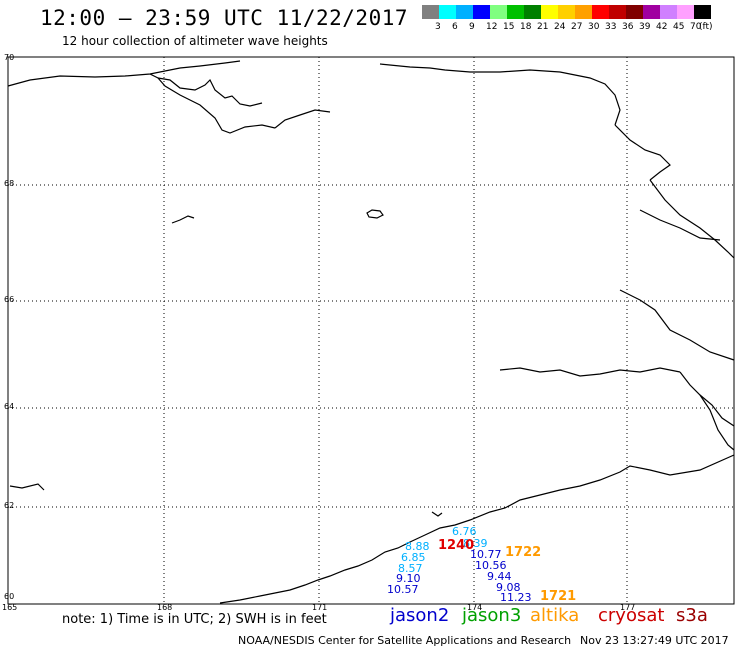 The image size is (740, 650). I want to click on colorbar-tick-label: 27, so click(577, 27).